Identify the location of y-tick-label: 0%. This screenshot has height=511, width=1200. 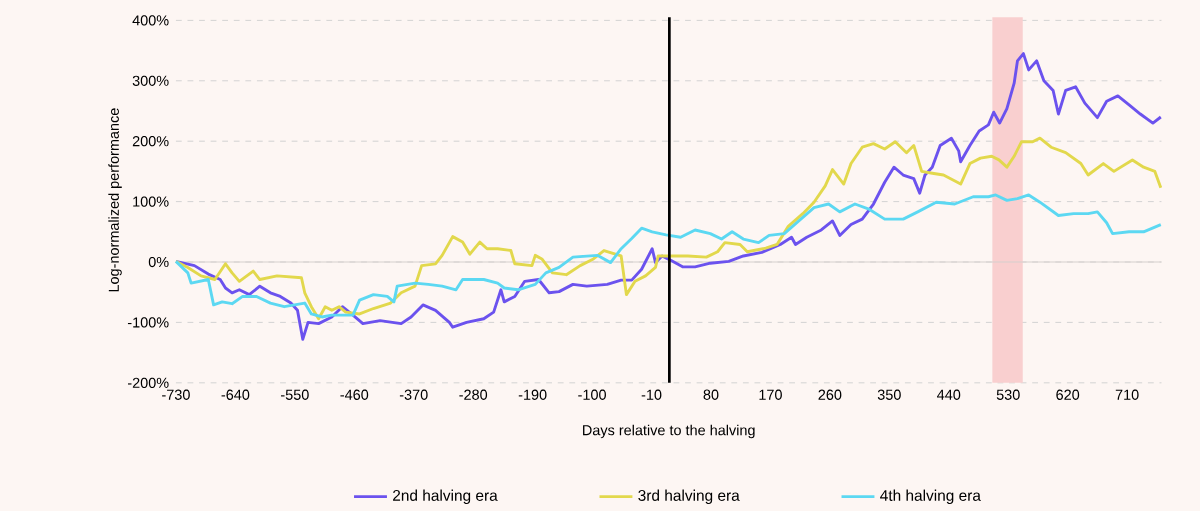
(158, 261).